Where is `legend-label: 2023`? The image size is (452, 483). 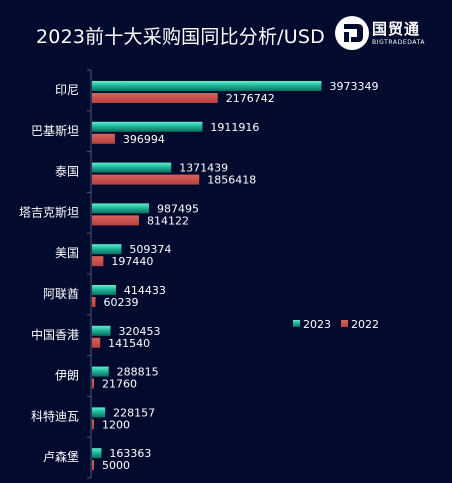 legend-label: 2023 is located at coordinates (317, 324).